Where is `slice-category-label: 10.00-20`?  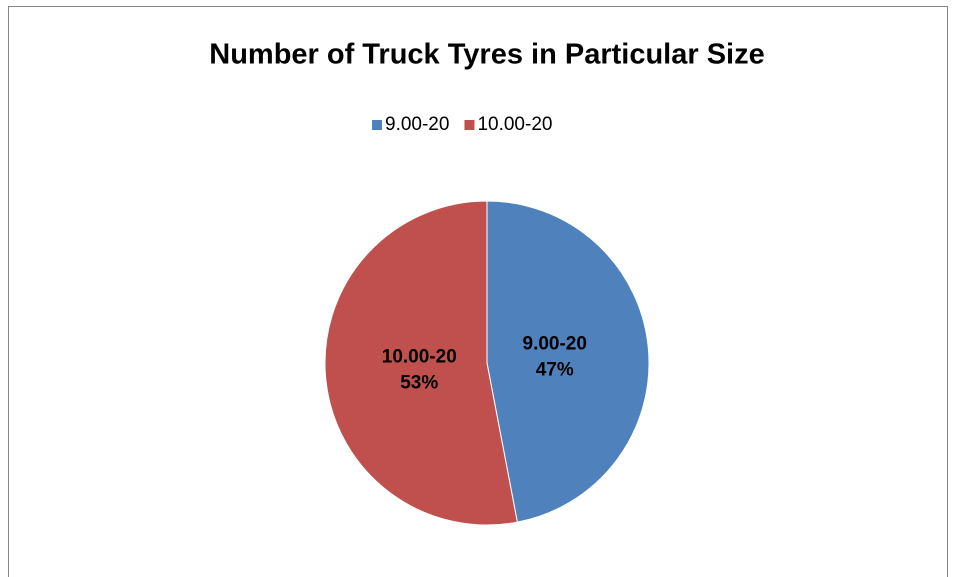
slice-category-label: 10.00-20 is located at coordinates (419, 356).